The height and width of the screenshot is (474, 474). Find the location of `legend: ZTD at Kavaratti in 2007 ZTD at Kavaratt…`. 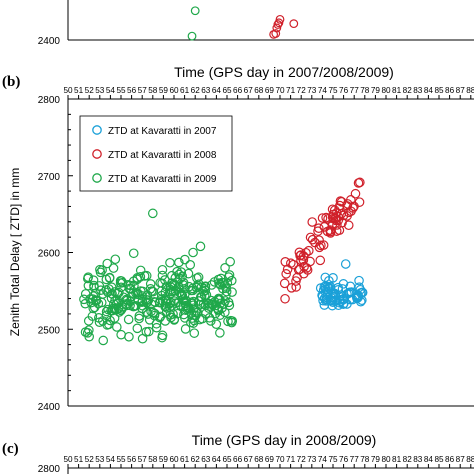

legend: ZTD at Kavaratti in 2007 ZTD at Kavaratt… is located at coordinates (156, 153).